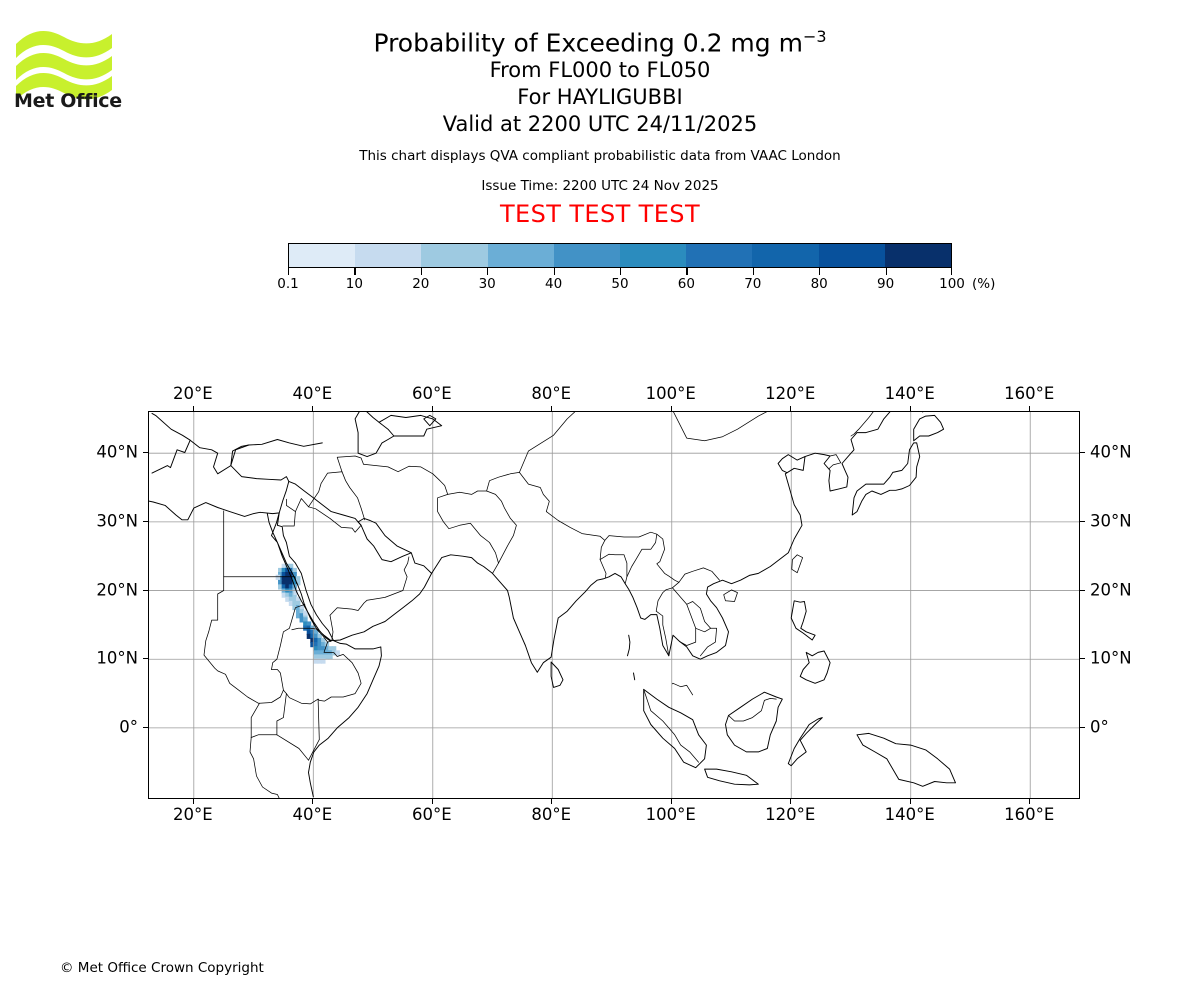 This screenshot has width=1200, height=1000. I want to click on met-office-wordmark: Met Office, so click(68, 101).